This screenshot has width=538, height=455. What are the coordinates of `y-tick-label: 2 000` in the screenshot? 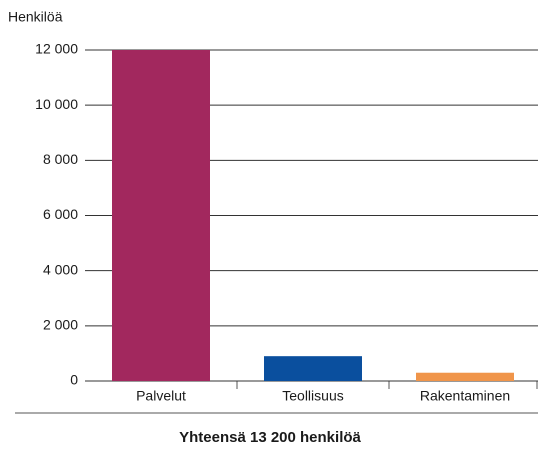 It's located at (60, 325).